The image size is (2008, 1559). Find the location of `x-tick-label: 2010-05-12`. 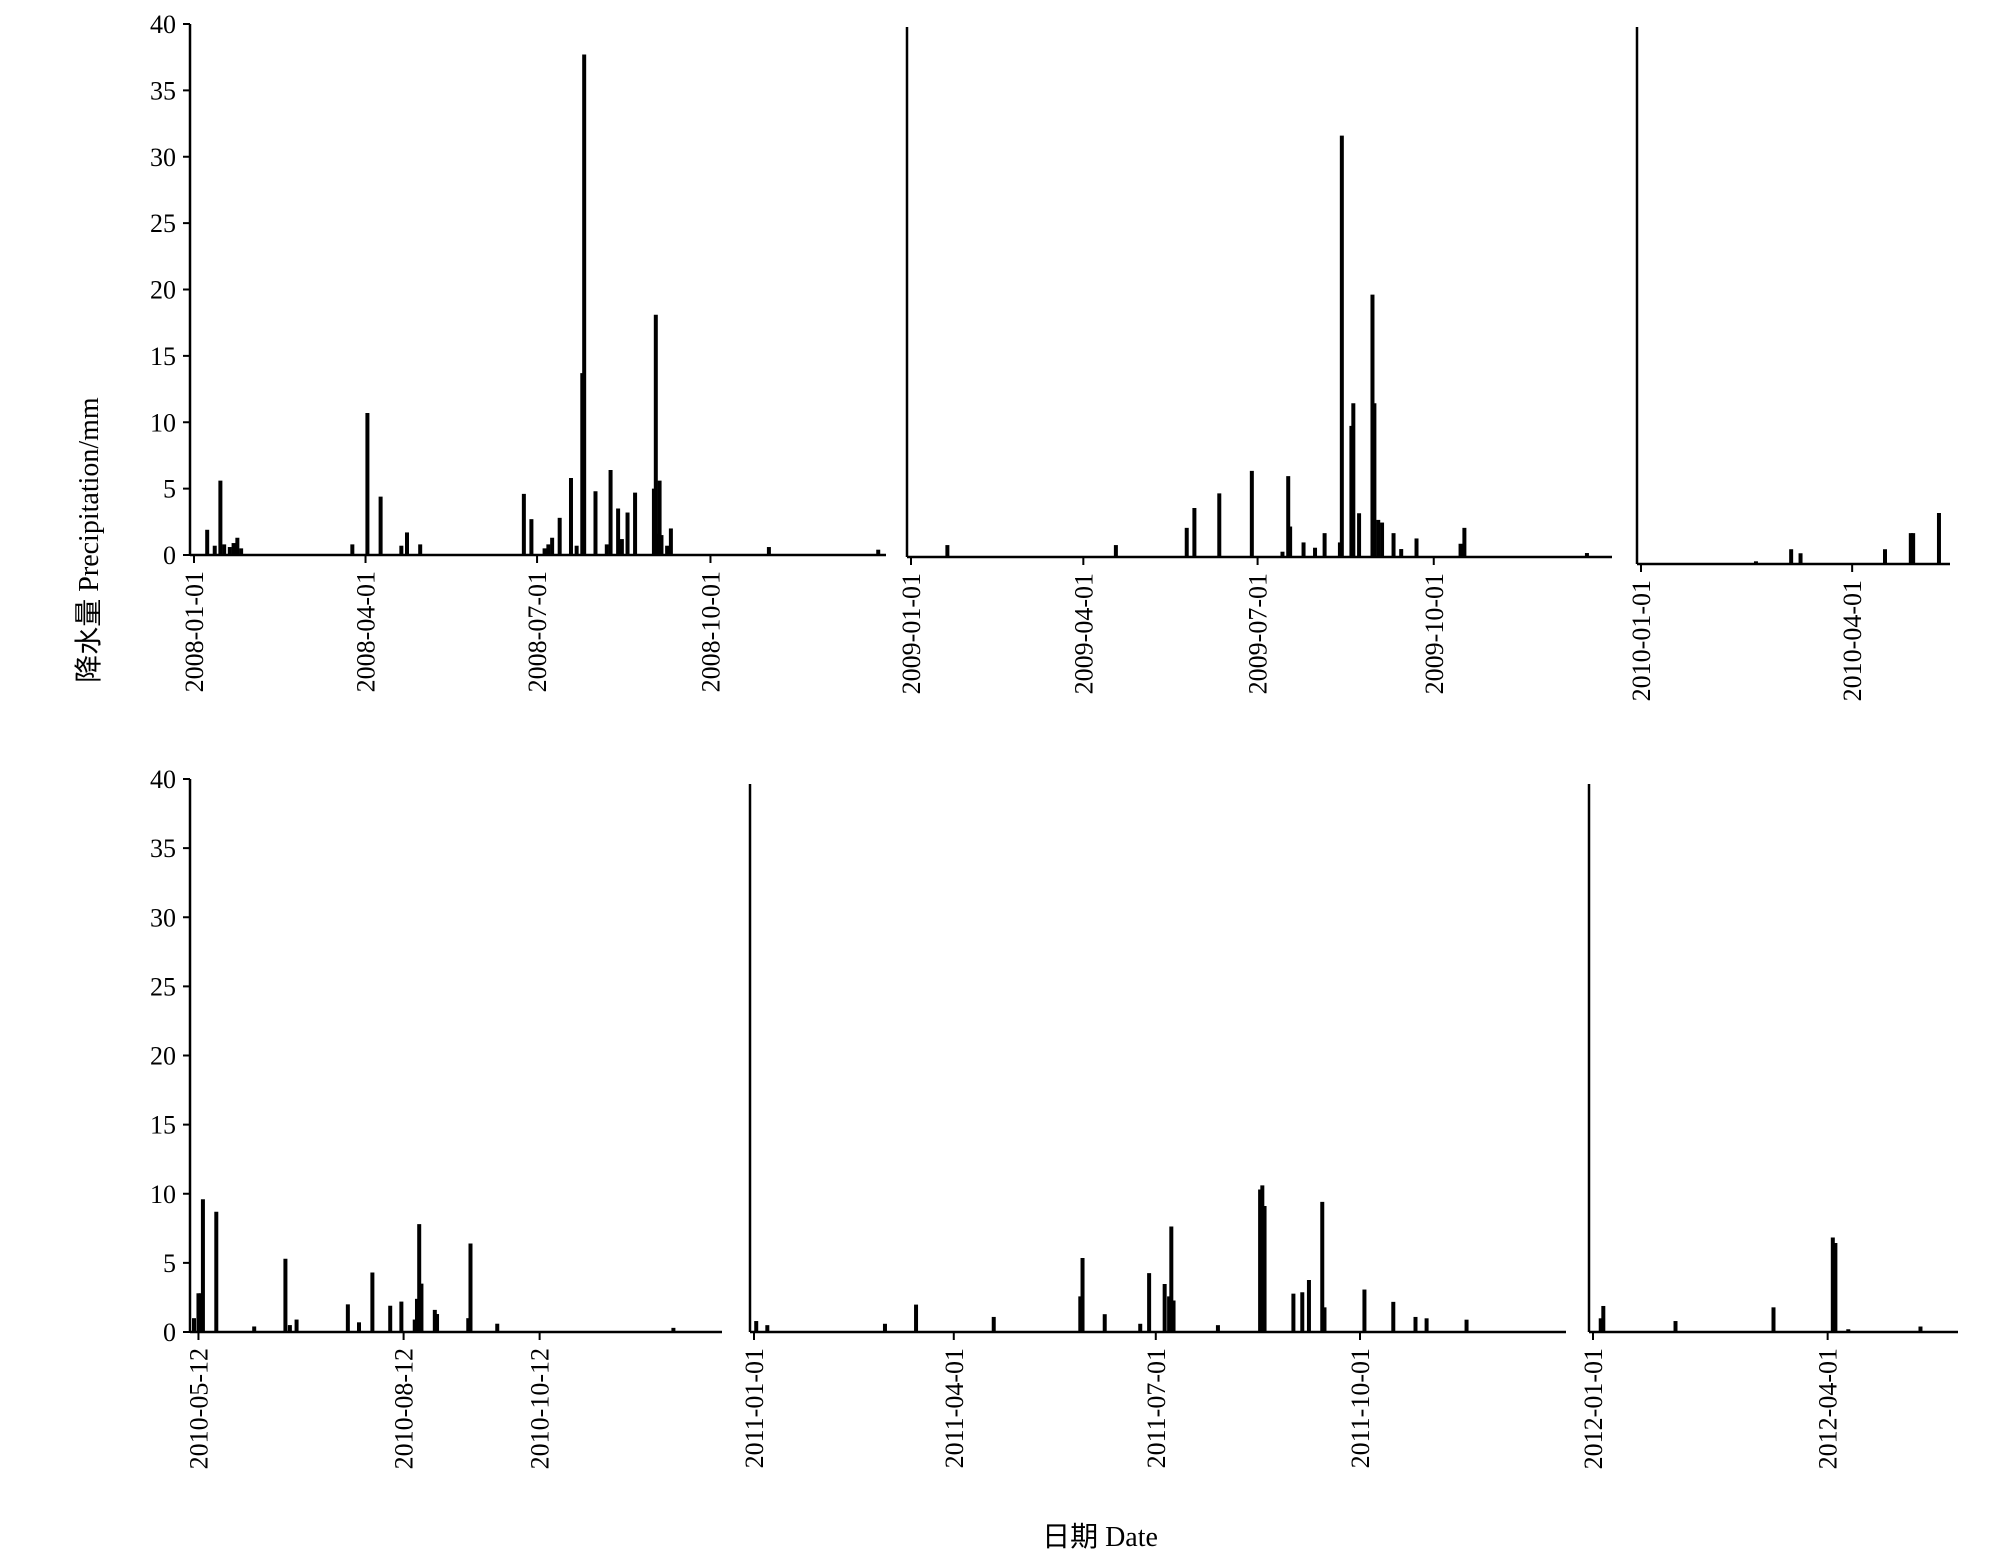

x-tick-label: 2010-05-12 is located at coordinates (198, 1408).